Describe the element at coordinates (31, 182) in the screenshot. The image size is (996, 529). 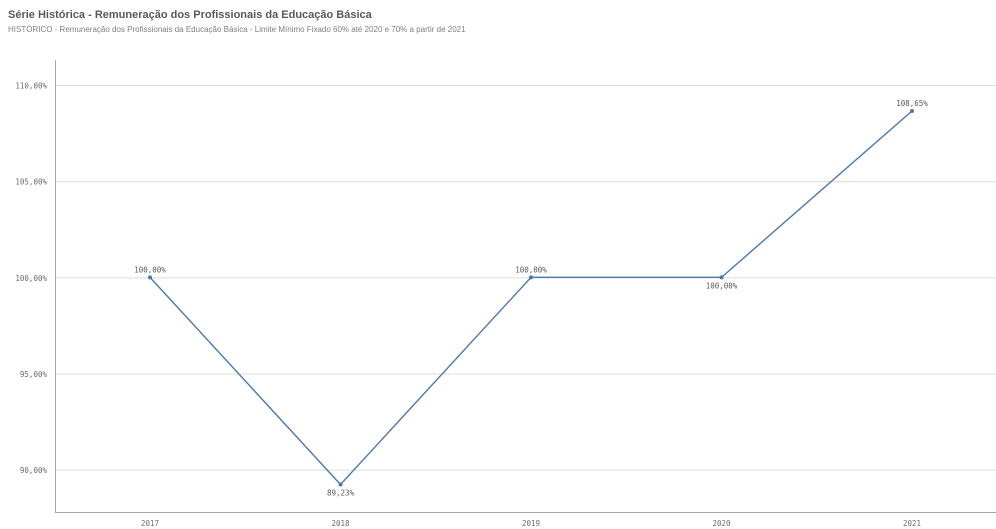
I see `y-tick-label: 105,00%` at that location.